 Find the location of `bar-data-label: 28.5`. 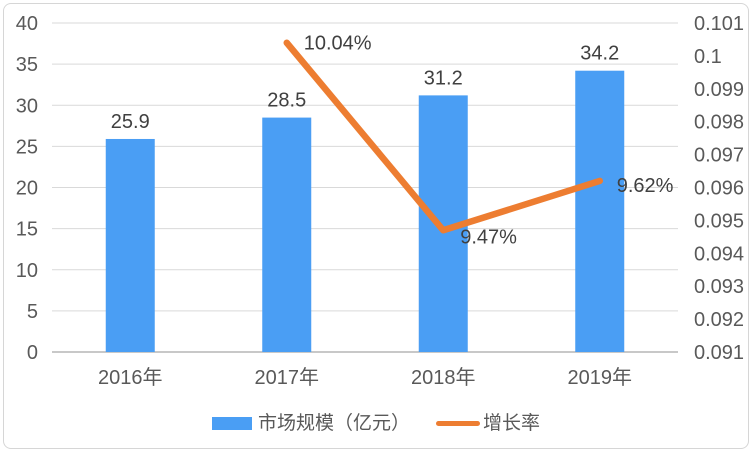

bar-data-label: 28.5 is located at coordinates (286, 101).